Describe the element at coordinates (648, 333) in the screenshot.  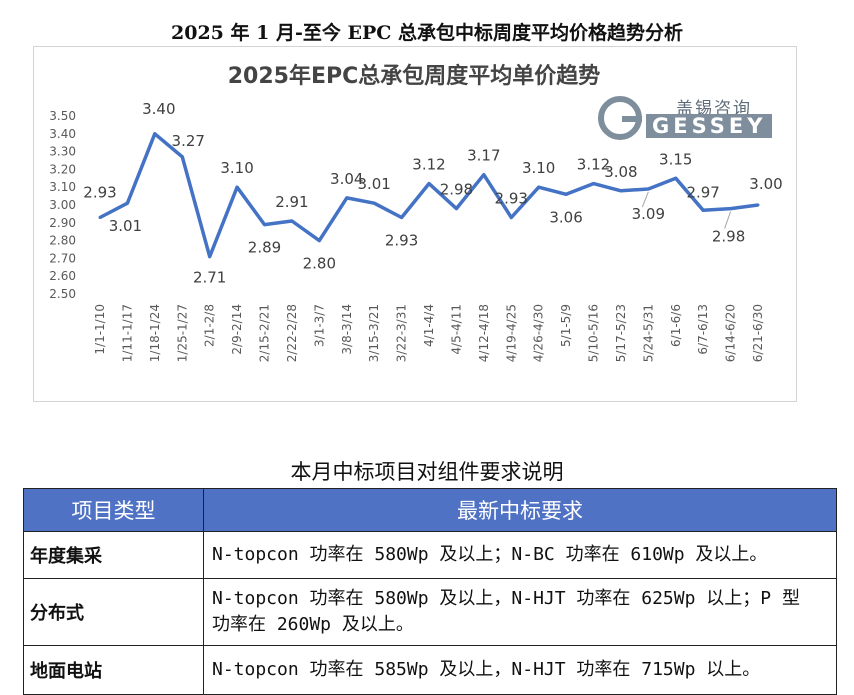
I see `x-tick-label: 5/24-5/31` at that location.